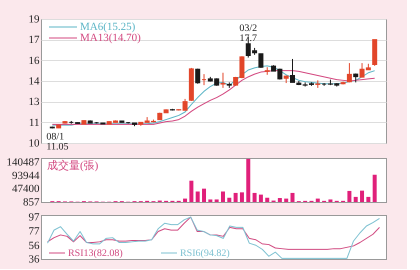 The image size is (420, 270). What do you see at coordinates (34, 260) in the screenshot?
I see `y-tick-label: 36` at bounding box center [34, 260].